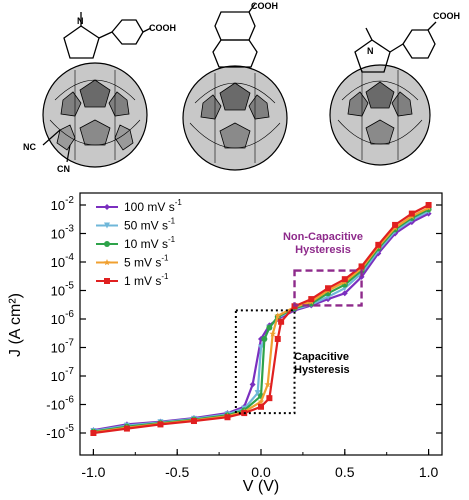  What do you see at coordinates (261, 486) in the screenshot?
I see `x-axis-label: V (V)` at bounding box center [261, 486].